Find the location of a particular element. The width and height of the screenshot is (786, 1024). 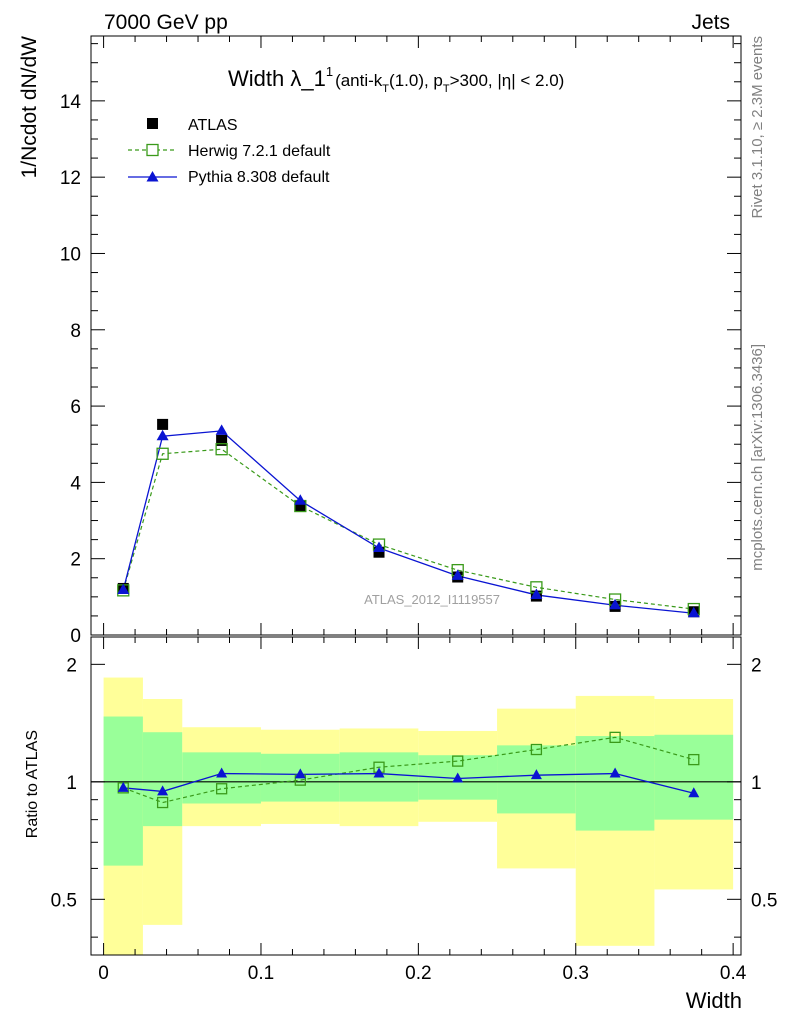

title-cut-a: (anti-k is located at coordinates (359, 80).